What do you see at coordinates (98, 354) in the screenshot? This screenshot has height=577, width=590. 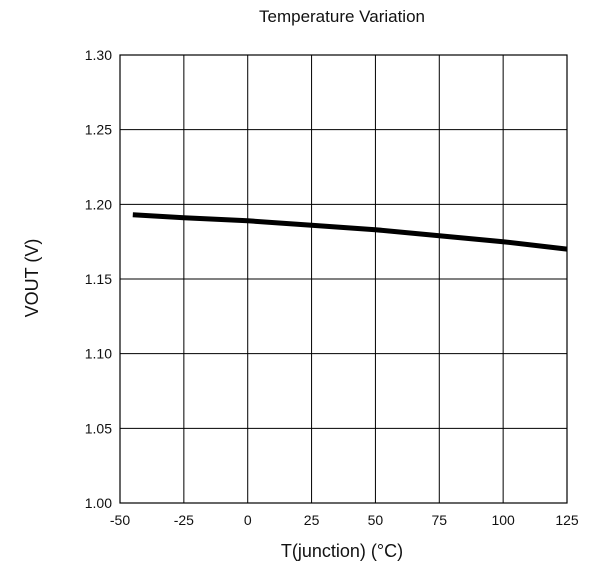 I see `y-tick-label: 1.10` at bounding box center [98, 354].